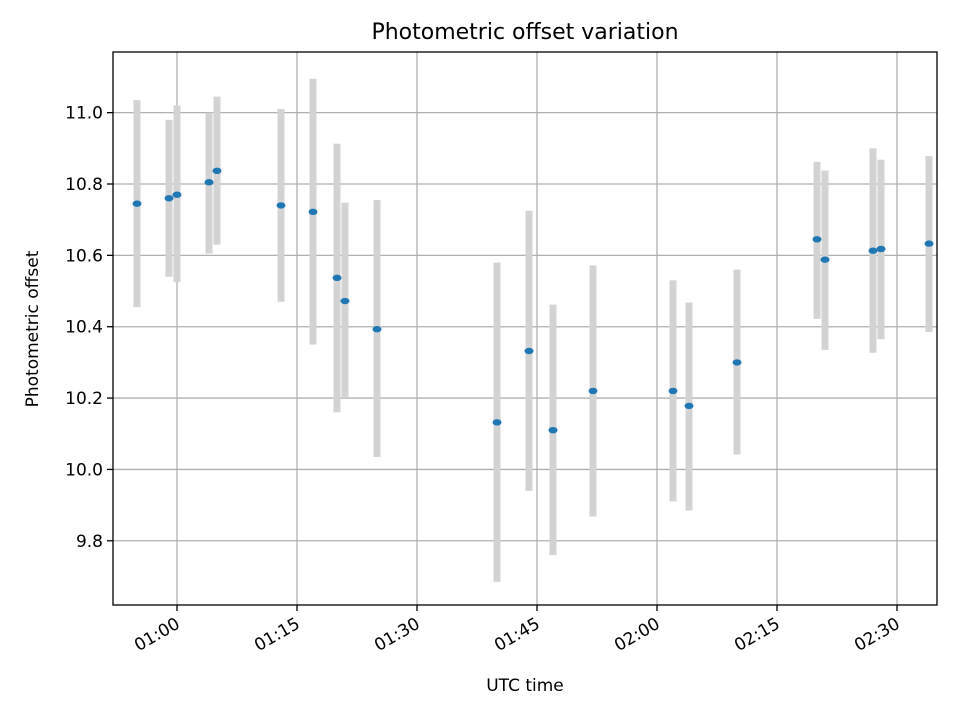 The width and height of the screenshot is (960, 720). Describe the element at coordinates (524, 32) in the screenshot. I see `chart-title: Photometric offset variation` at that location.